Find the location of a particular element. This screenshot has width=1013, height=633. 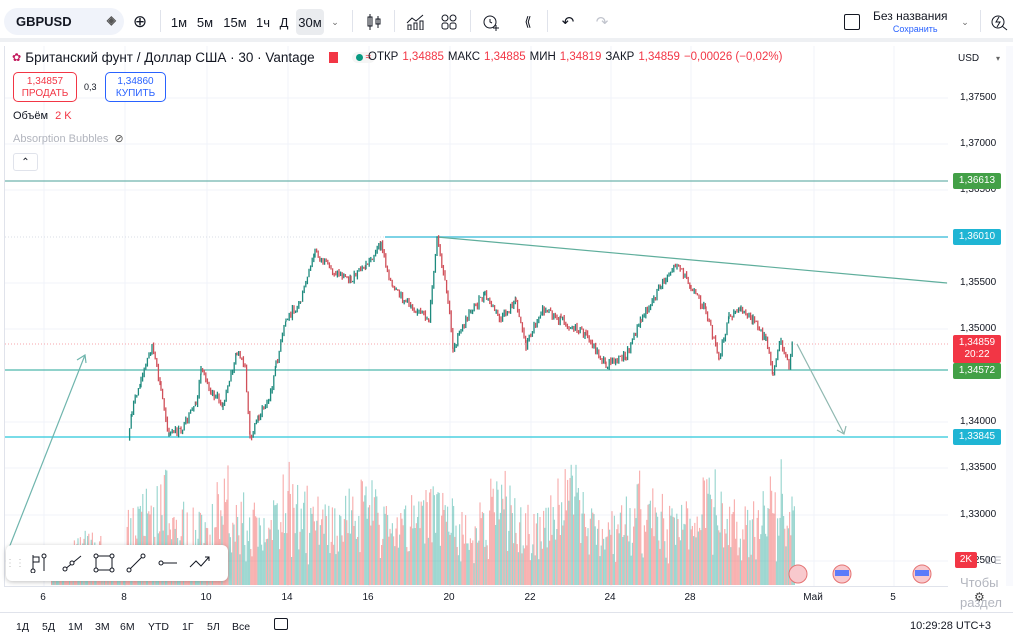

path-tool-icon is located at coordinates (200, 563).